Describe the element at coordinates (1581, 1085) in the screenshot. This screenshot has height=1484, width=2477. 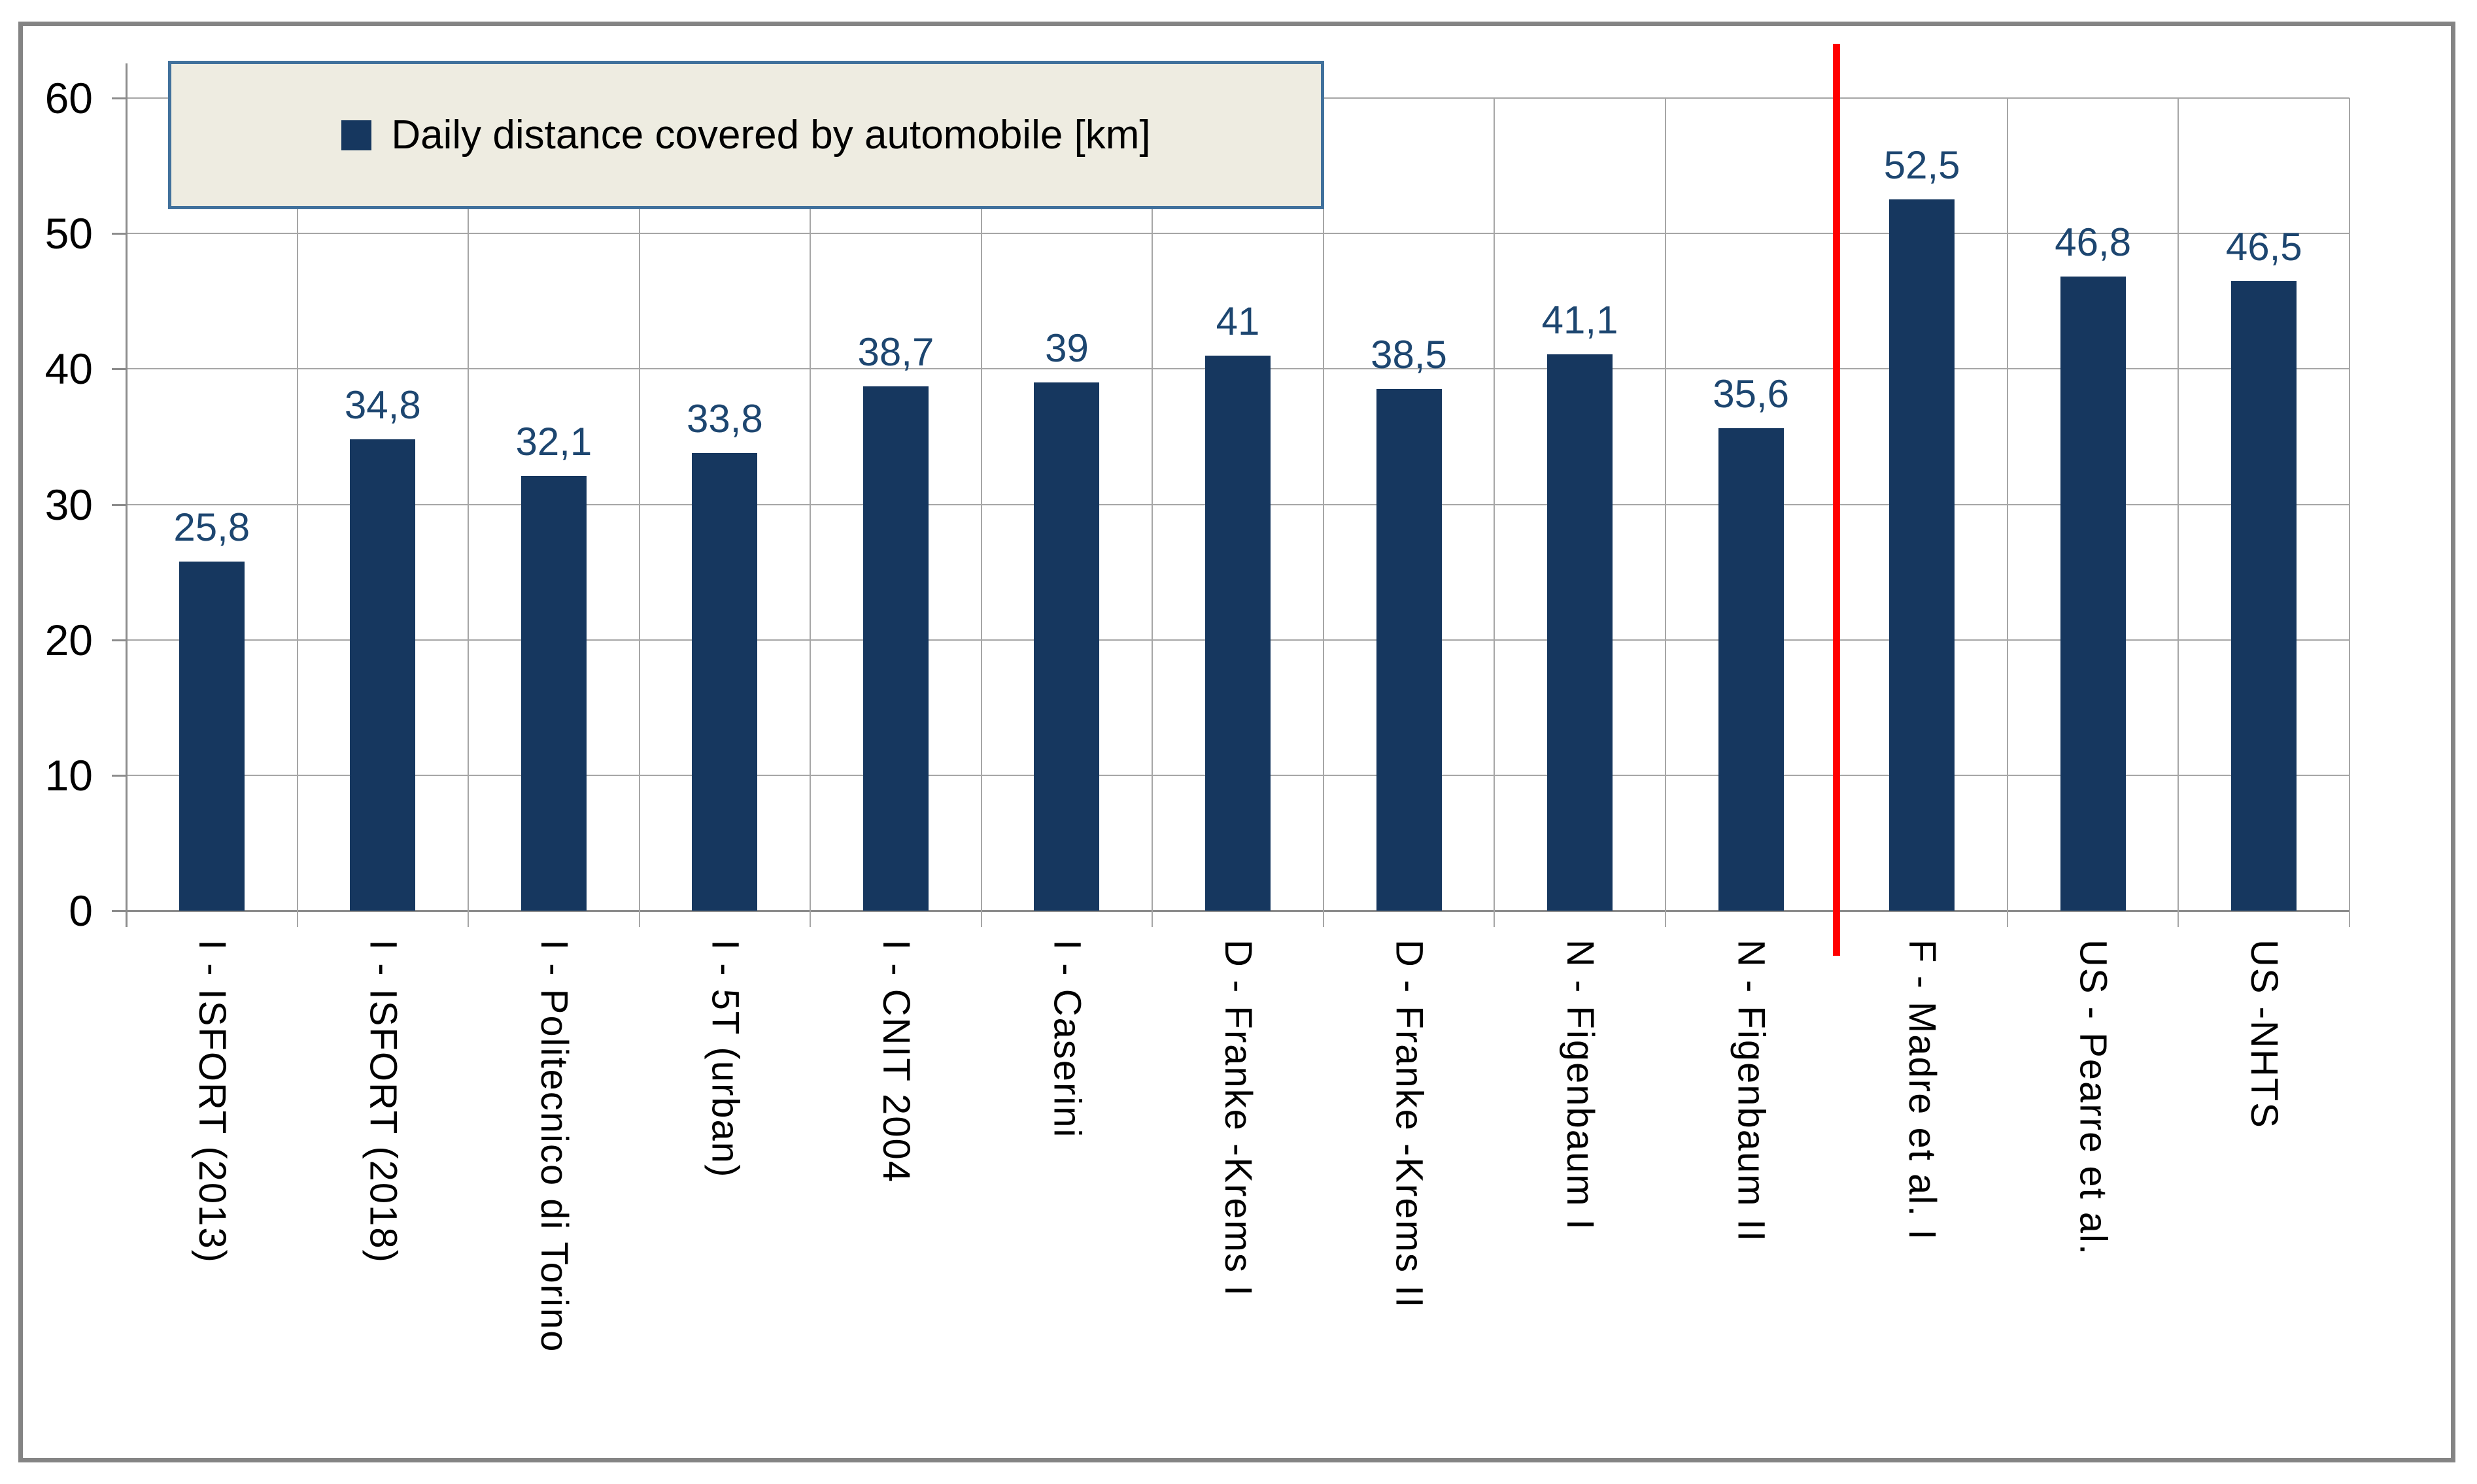
I see `category-label: N - Figenbaum I` at that location.